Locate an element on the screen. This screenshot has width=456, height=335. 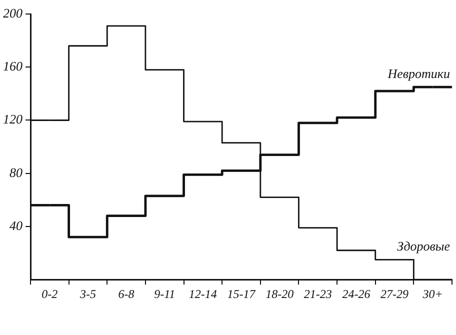
x-tick-label: 21-23 is located at coordinates (318, 293).